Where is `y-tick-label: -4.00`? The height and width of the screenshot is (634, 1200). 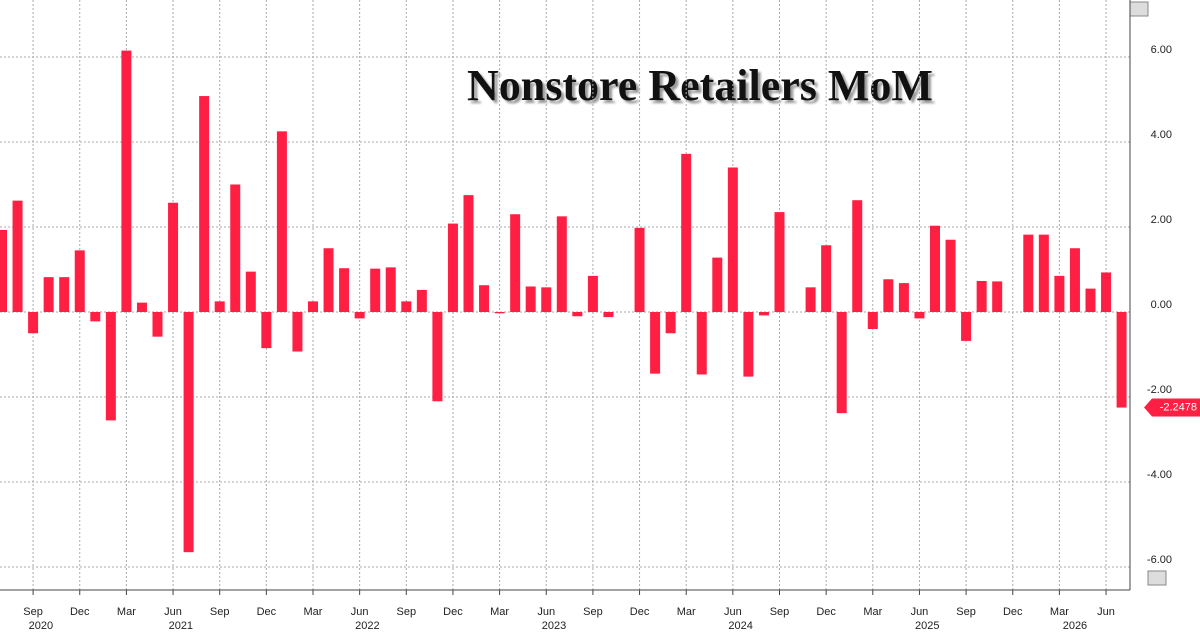 y-tick-label: -4.00 is located at coordinates (1159, 475).